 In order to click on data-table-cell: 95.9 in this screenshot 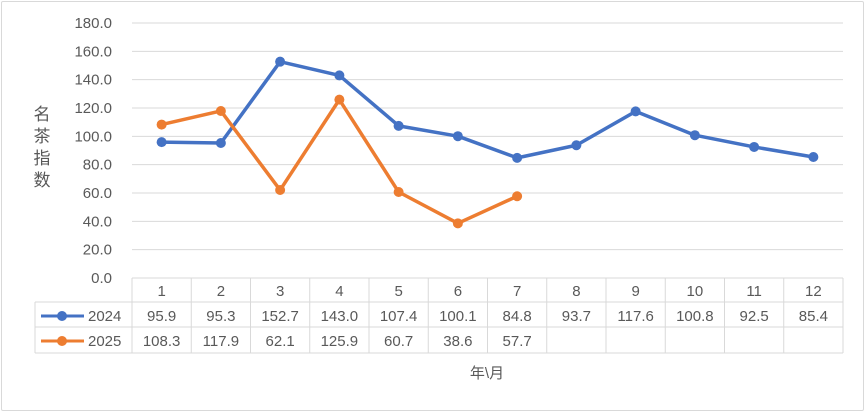, I will do `click(161, 316)`.